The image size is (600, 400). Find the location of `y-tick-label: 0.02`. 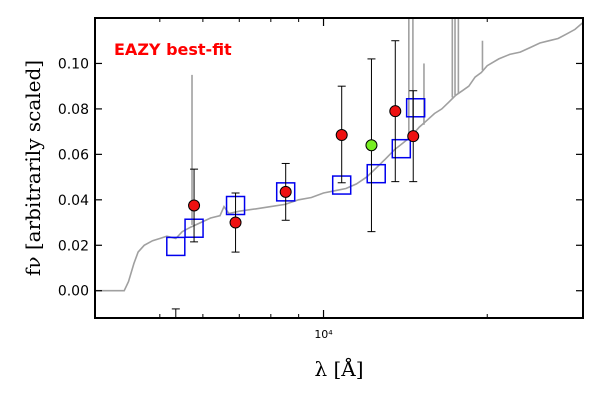

y-tick-label: 0.02 is located at coordinates (73, 246).